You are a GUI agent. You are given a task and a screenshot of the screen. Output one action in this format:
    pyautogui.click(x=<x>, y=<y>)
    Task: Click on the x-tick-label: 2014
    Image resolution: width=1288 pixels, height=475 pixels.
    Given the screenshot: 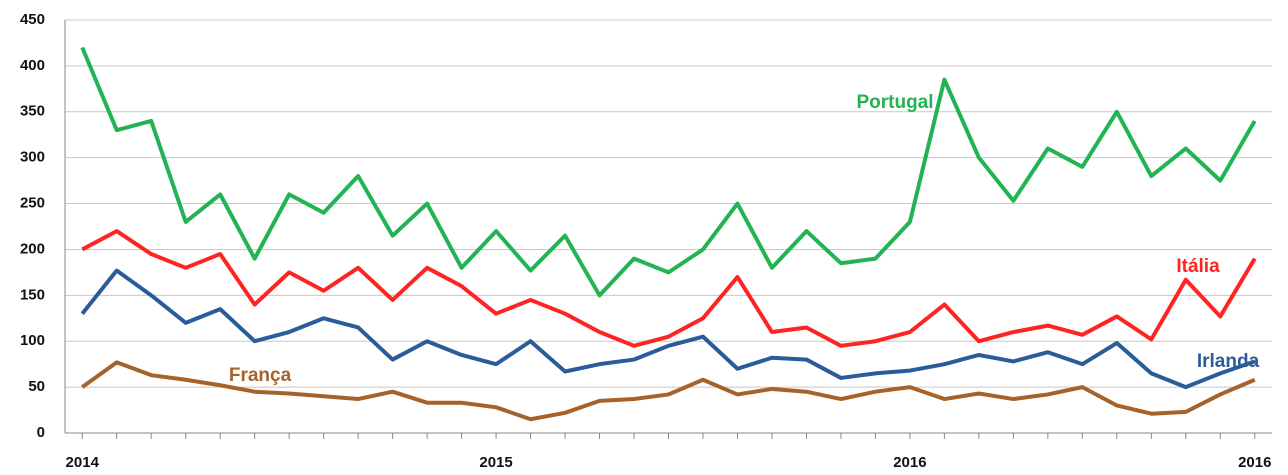 What is the action you would take?
    pyautogui.click(x=83, y=462)
    